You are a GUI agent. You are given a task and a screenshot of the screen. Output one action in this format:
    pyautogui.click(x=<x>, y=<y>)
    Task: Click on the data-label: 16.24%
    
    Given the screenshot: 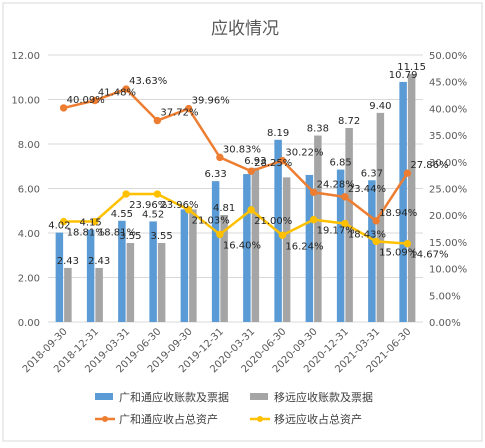 What is the action you would take?
    pyautogui.click(x=304, y=246)
    